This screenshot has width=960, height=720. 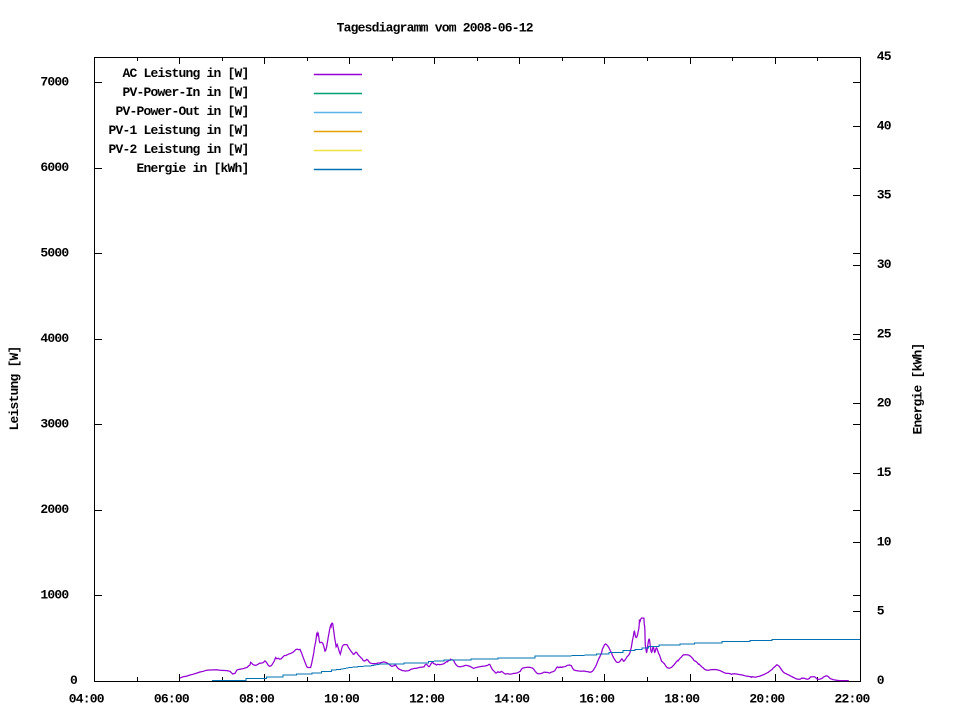 What do you see at coordinates (87, 699) in the screenshot?
I see `svg-text: 04:00` at bounding box center [87, 699].